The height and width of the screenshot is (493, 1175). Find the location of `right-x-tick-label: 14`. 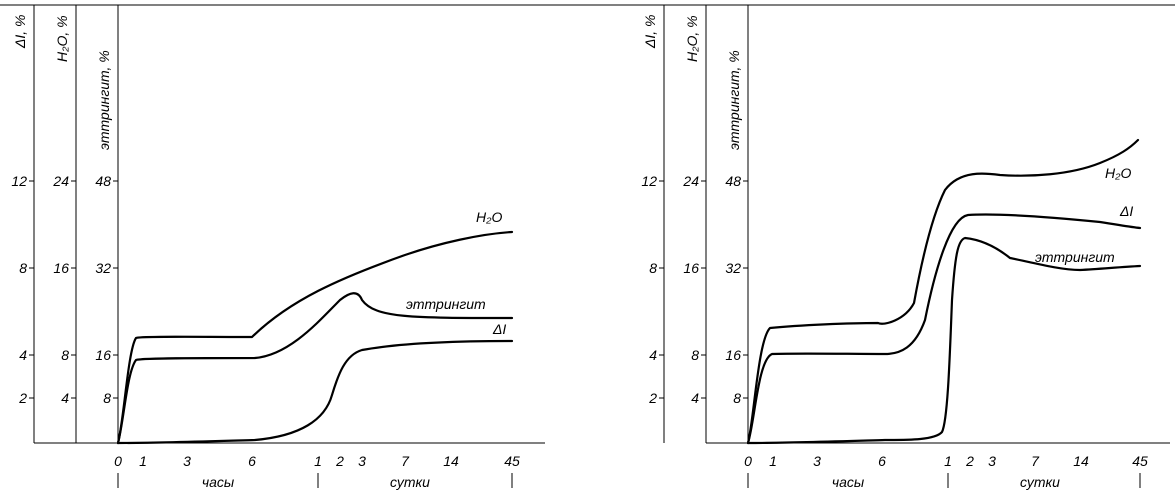

right-x-tick-label: 14 is located at coordinates (1081, 461).